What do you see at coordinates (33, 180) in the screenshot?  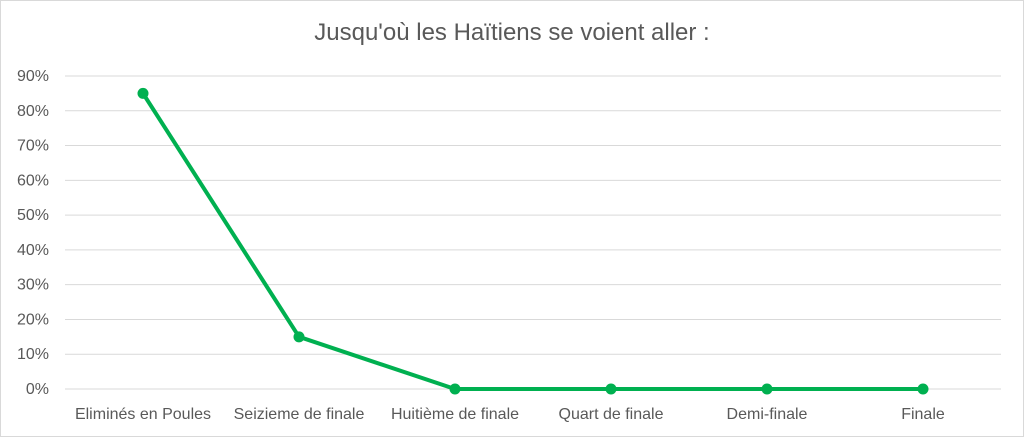 I see `y-tick-label: 60%` at bounding box center [33, 180].